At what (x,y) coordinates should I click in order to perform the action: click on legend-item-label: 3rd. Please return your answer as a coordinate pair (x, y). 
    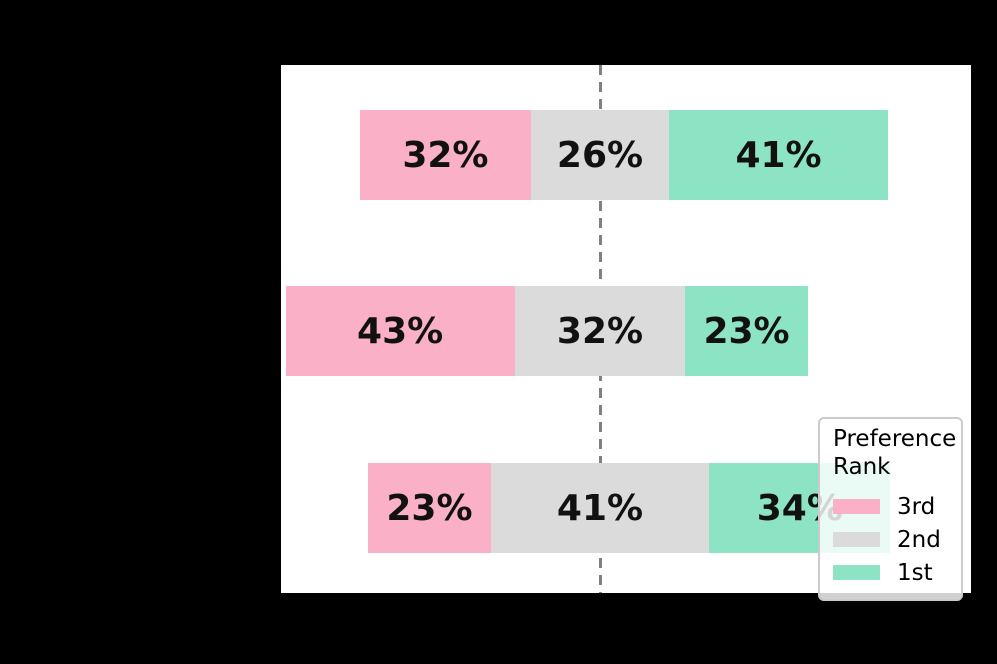
    Looking at the image, I should click on (916, 506).